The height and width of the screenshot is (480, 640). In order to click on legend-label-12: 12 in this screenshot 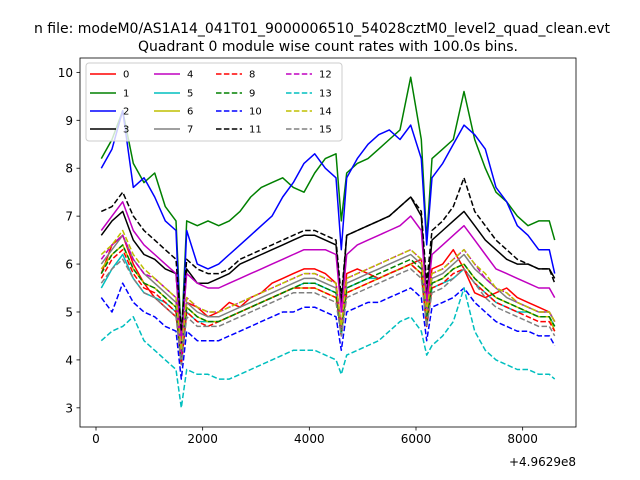, I will do `click(325, 75)`.